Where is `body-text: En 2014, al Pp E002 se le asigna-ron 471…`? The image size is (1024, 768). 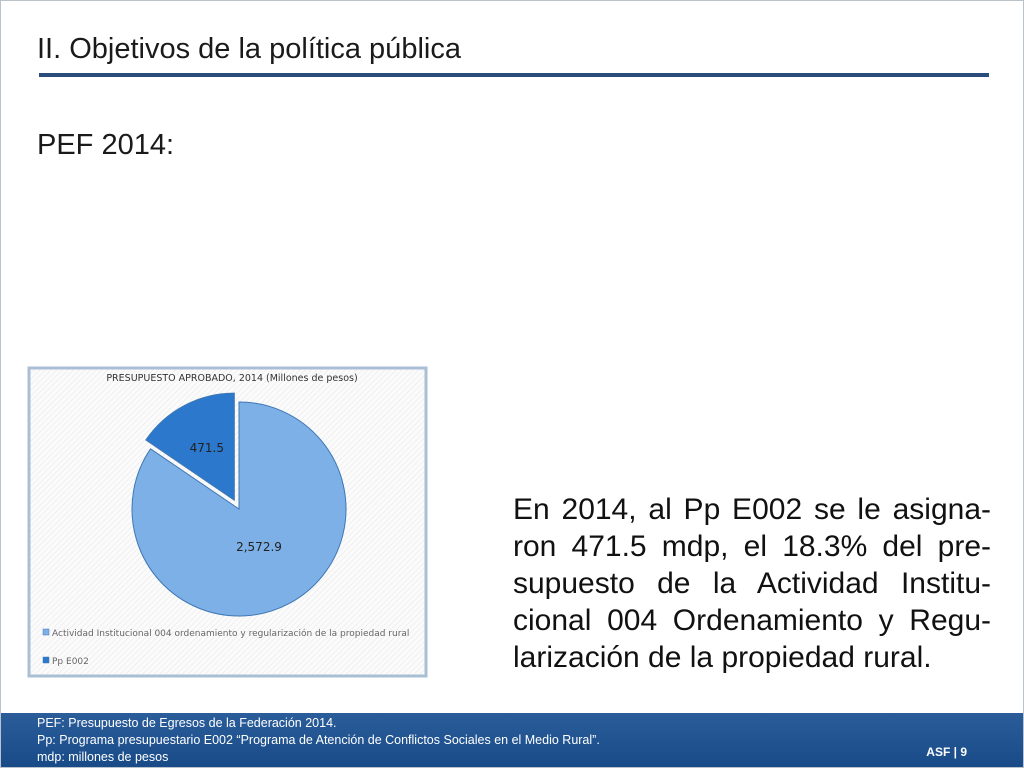 body-text: En 2014, al Pp E002 se le asigna-ron 471… is located at coordinates (752, 583).